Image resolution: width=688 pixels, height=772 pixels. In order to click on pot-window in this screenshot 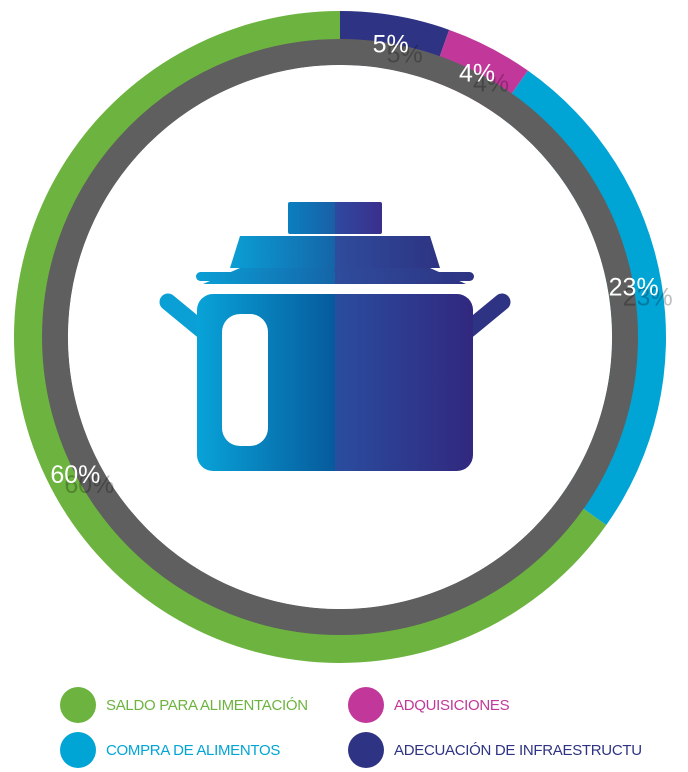, I will do `click(245, 380)`.